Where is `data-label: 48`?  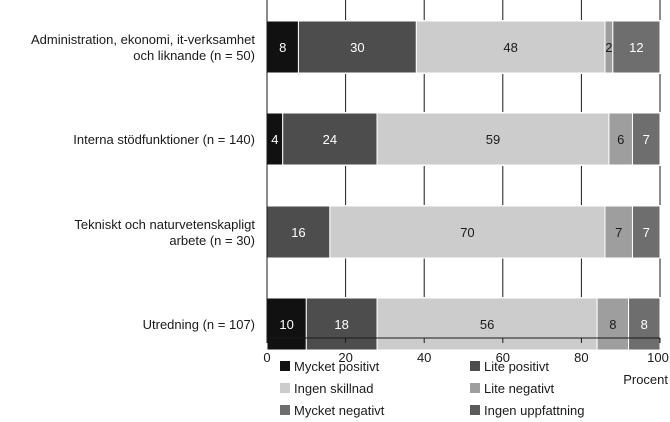 data-label: 48 is located at coordinates (510, 47).